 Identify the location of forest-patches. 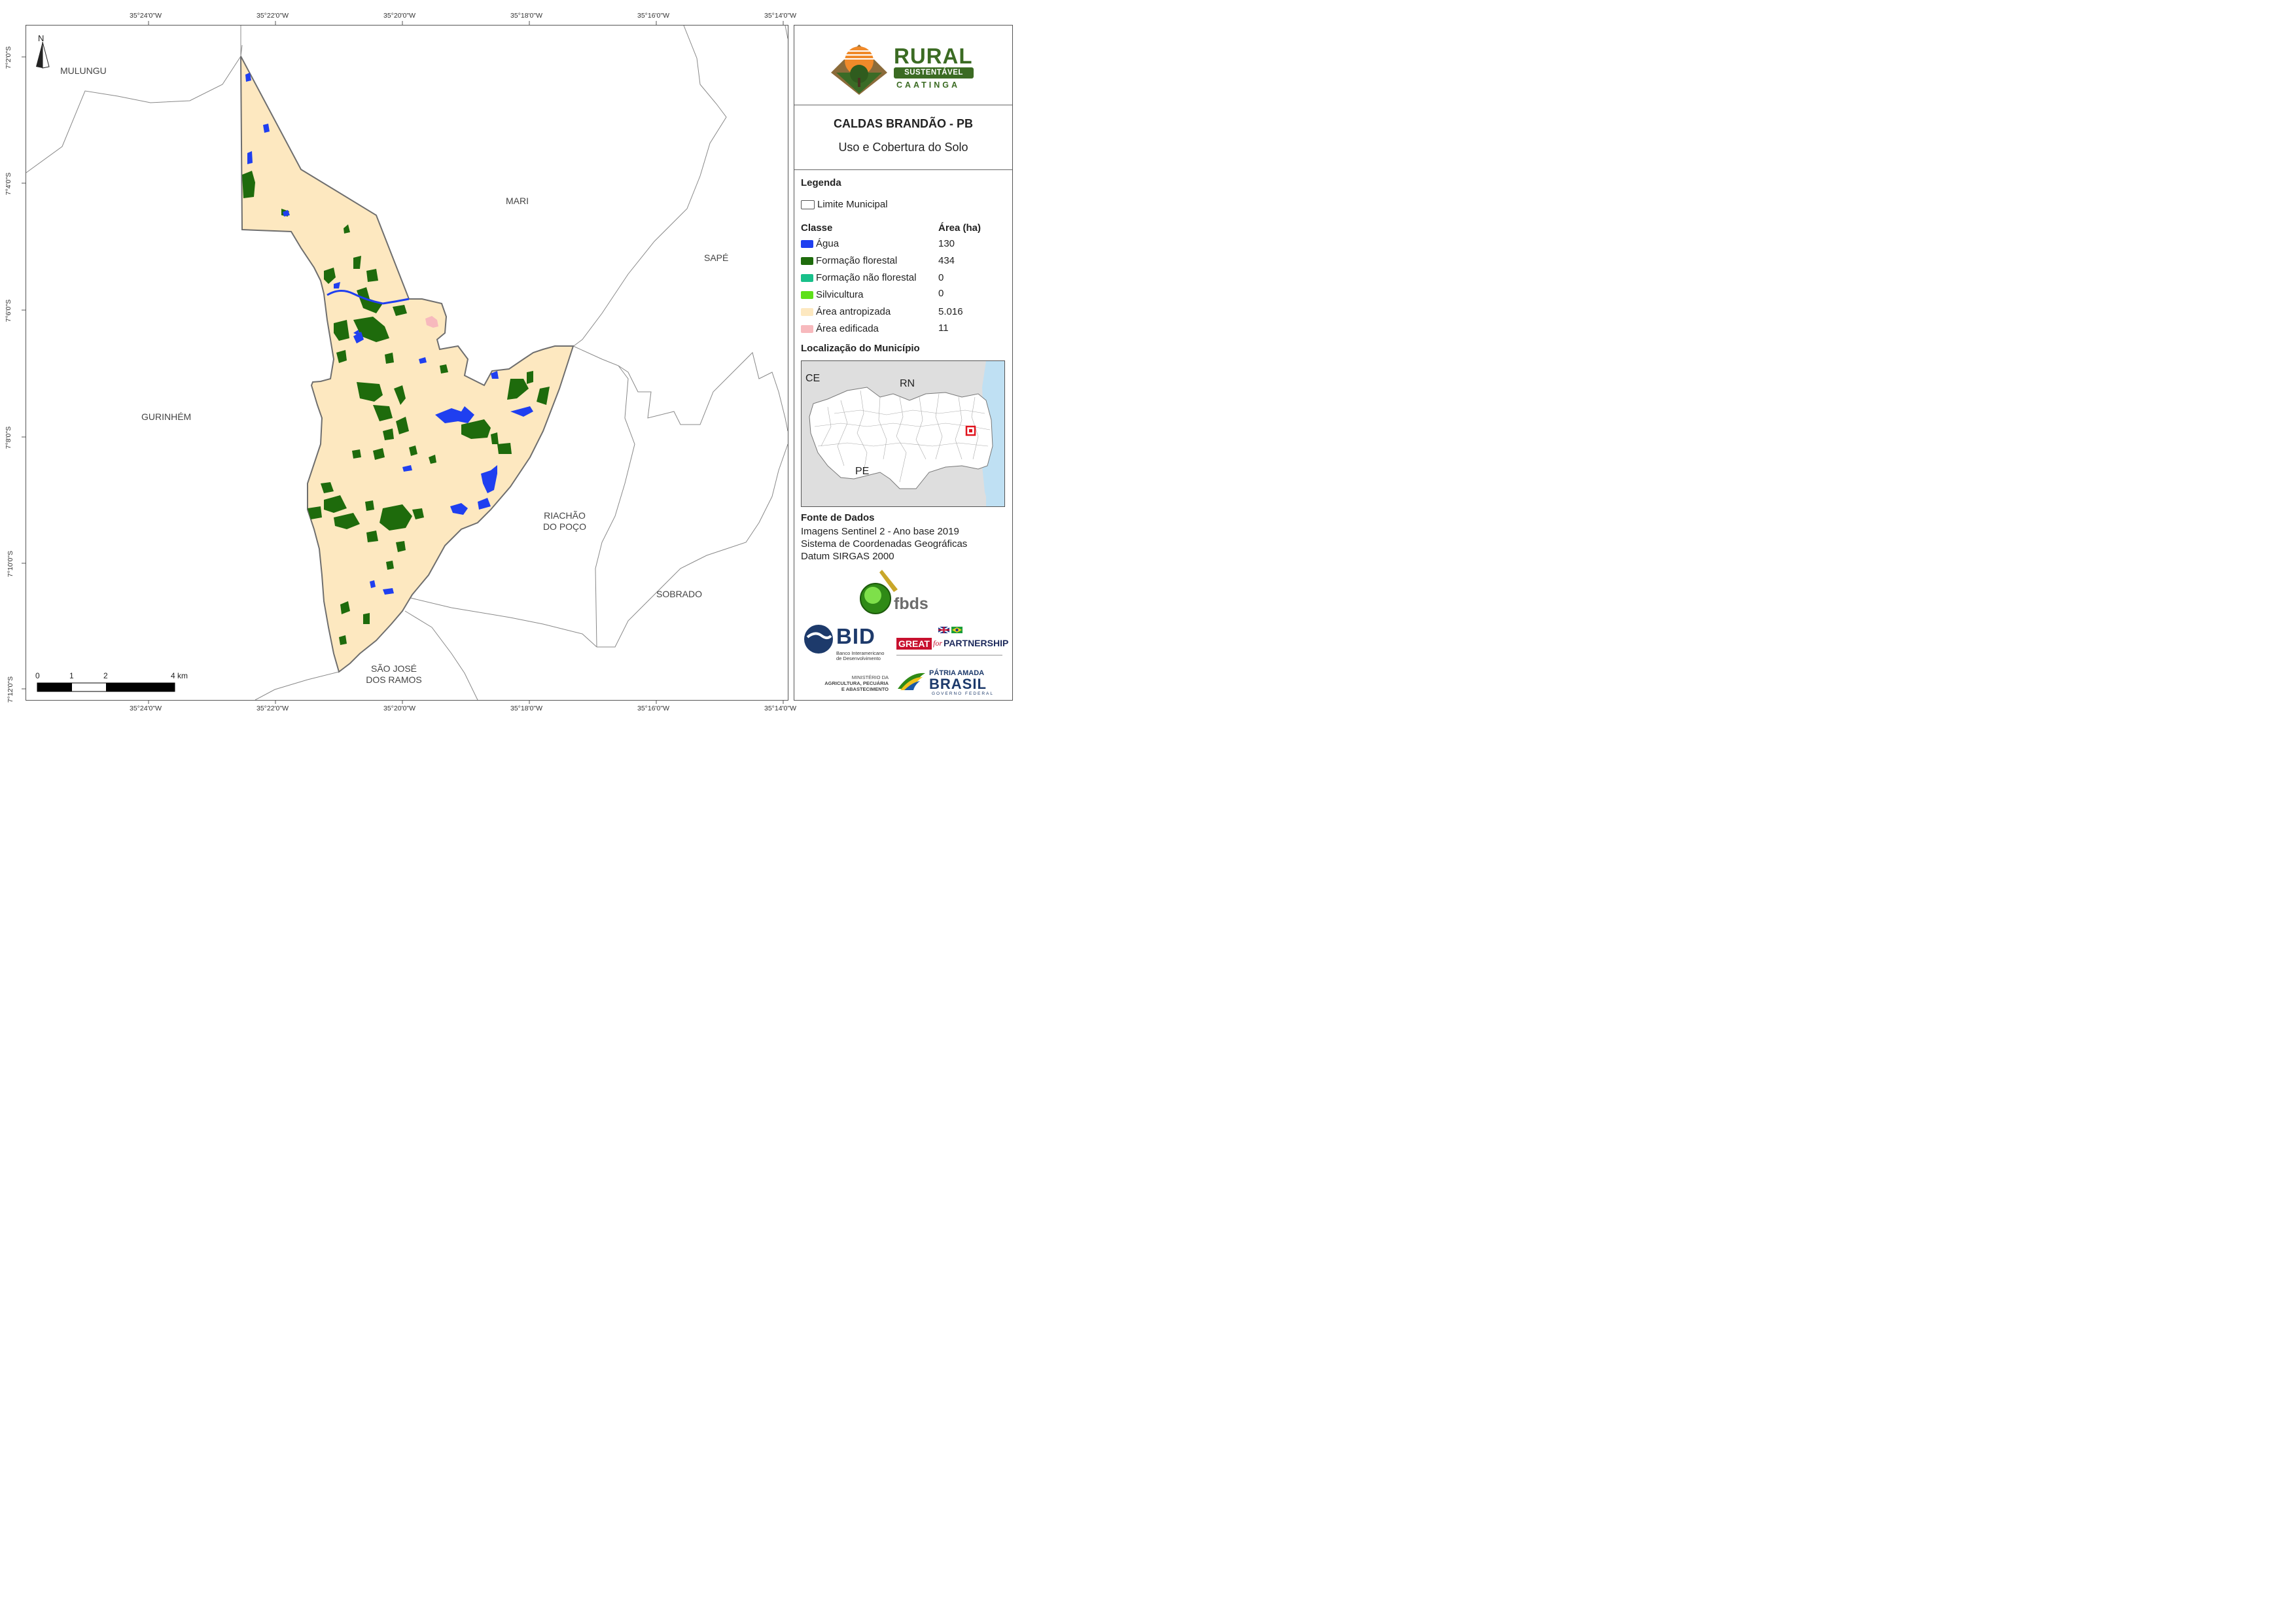
(396, 408).